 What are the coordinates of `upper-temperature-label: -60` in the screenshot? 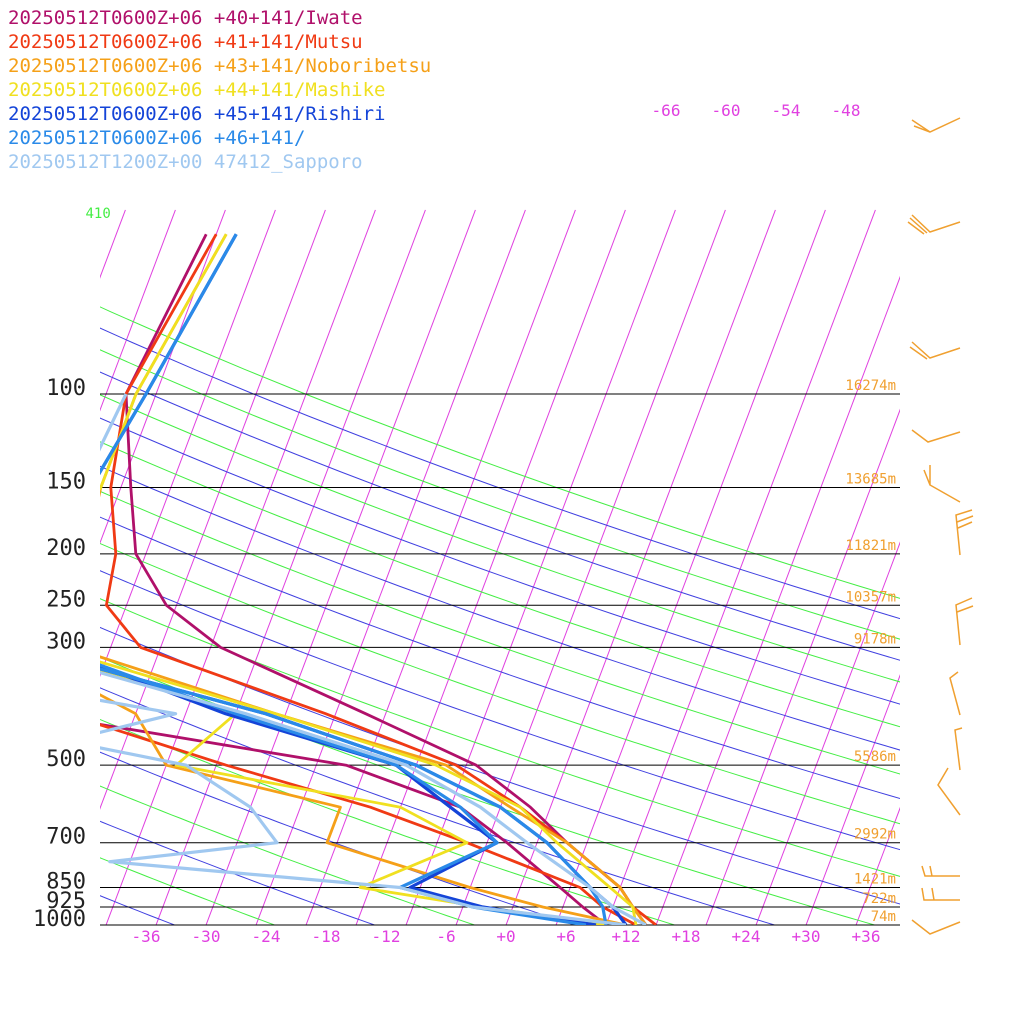 It's located at (726, 110).